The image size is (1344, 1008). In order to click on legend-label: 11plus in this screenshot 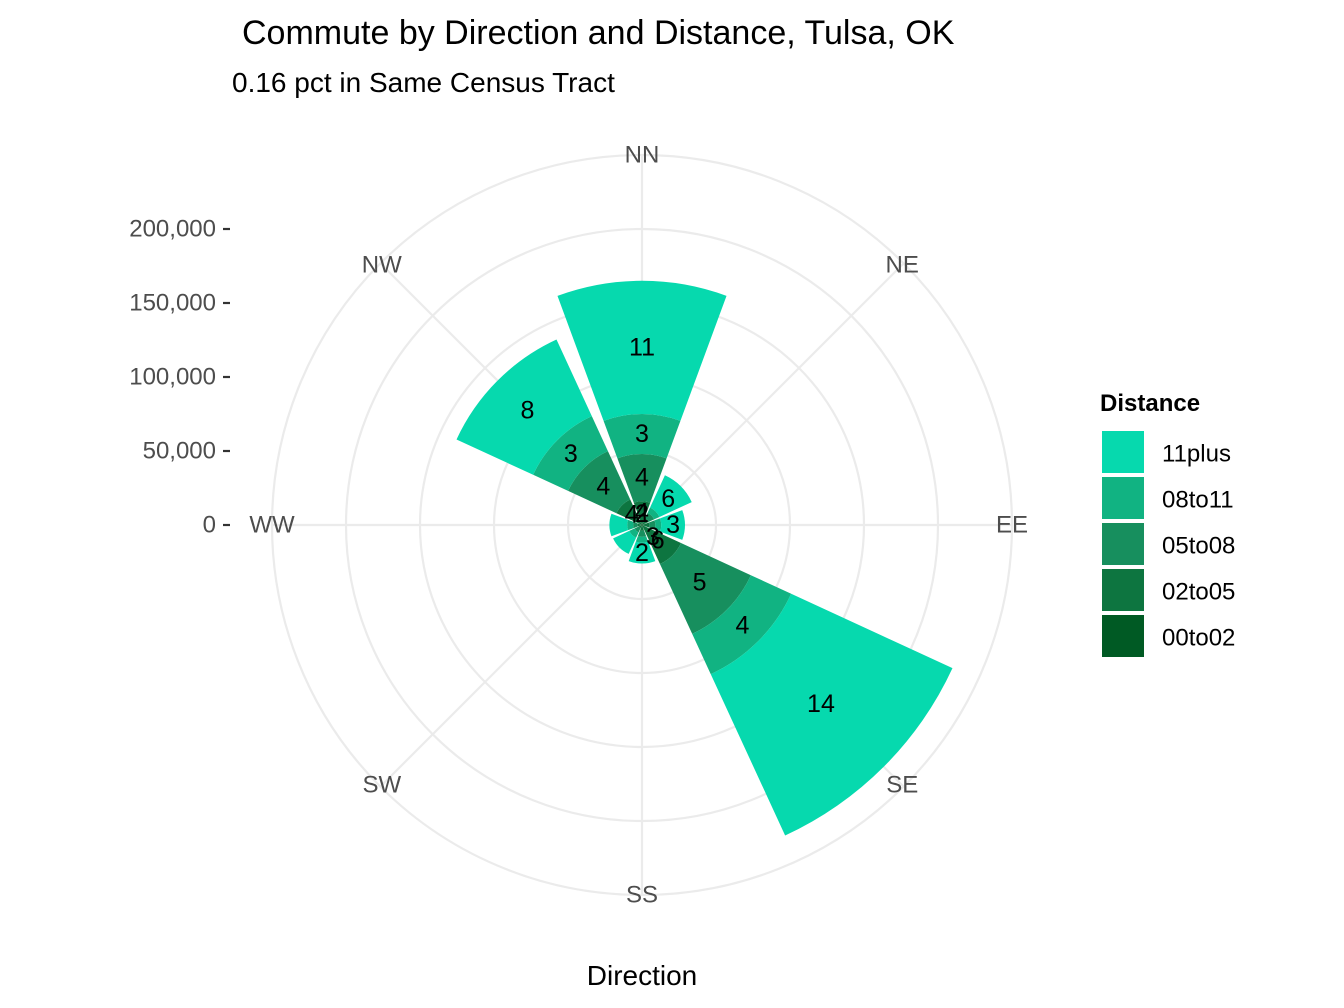, I will do `click(1196, 454)`.